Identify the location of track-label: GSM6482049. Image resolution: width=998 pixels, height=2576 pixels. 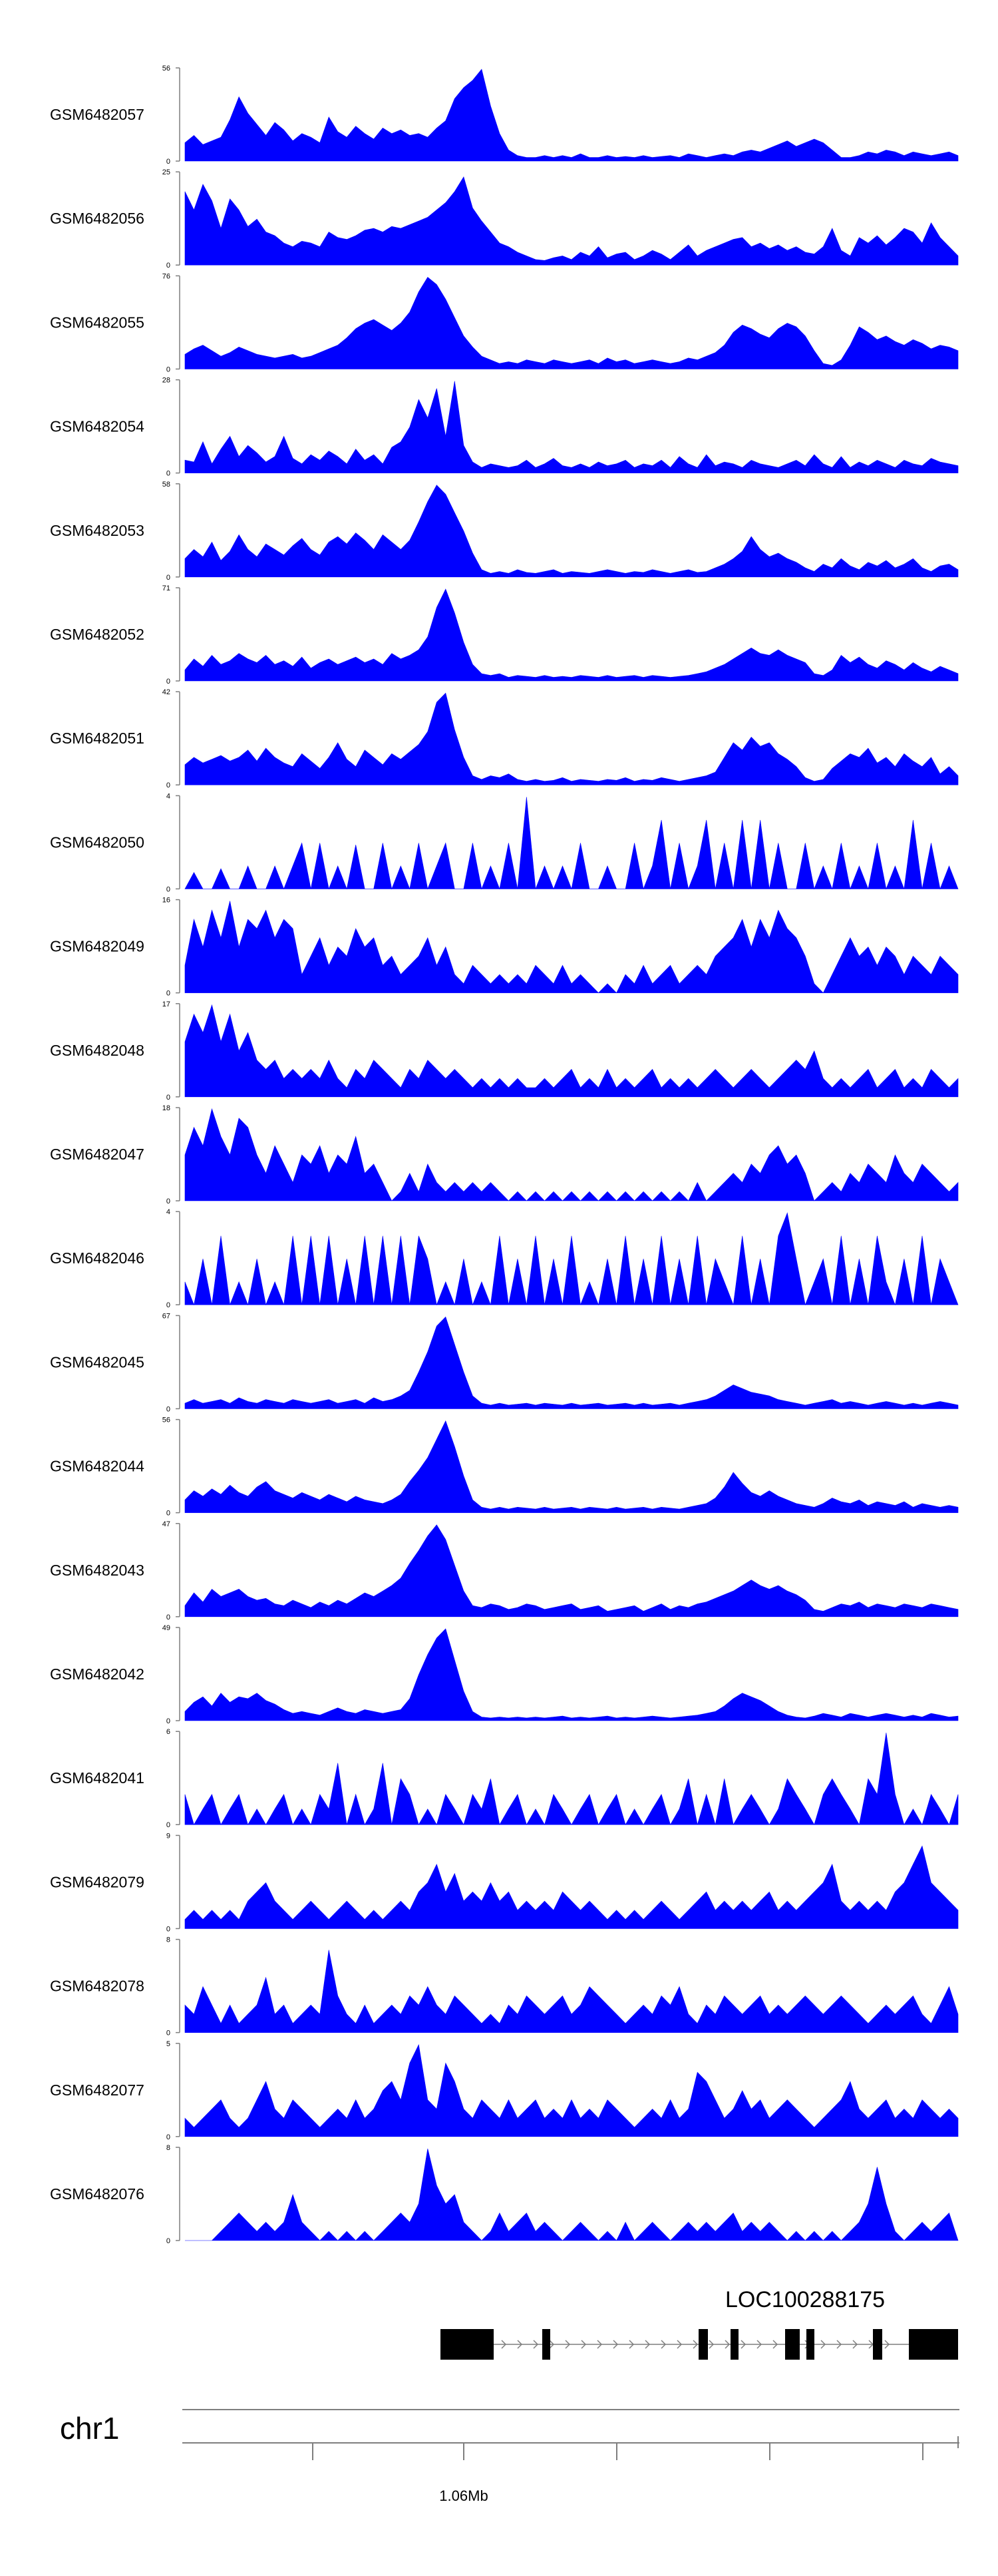
(97, 946).